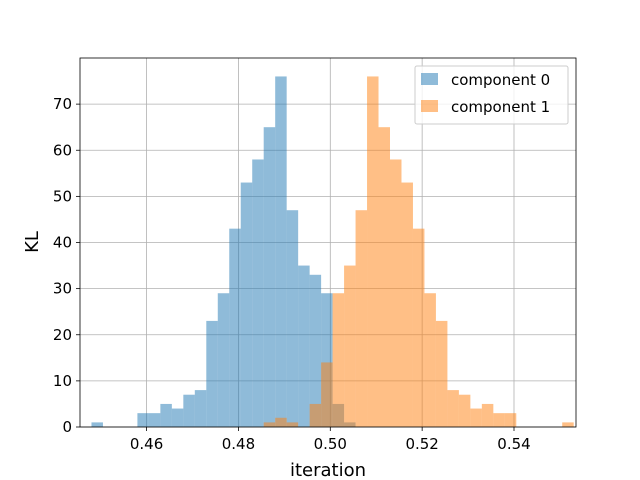 This screenshot has height=480, width=640. Describe the element at coordinates (421, 444) in the screenshot. I see `x-tick-label-3: 0.52` at that location.